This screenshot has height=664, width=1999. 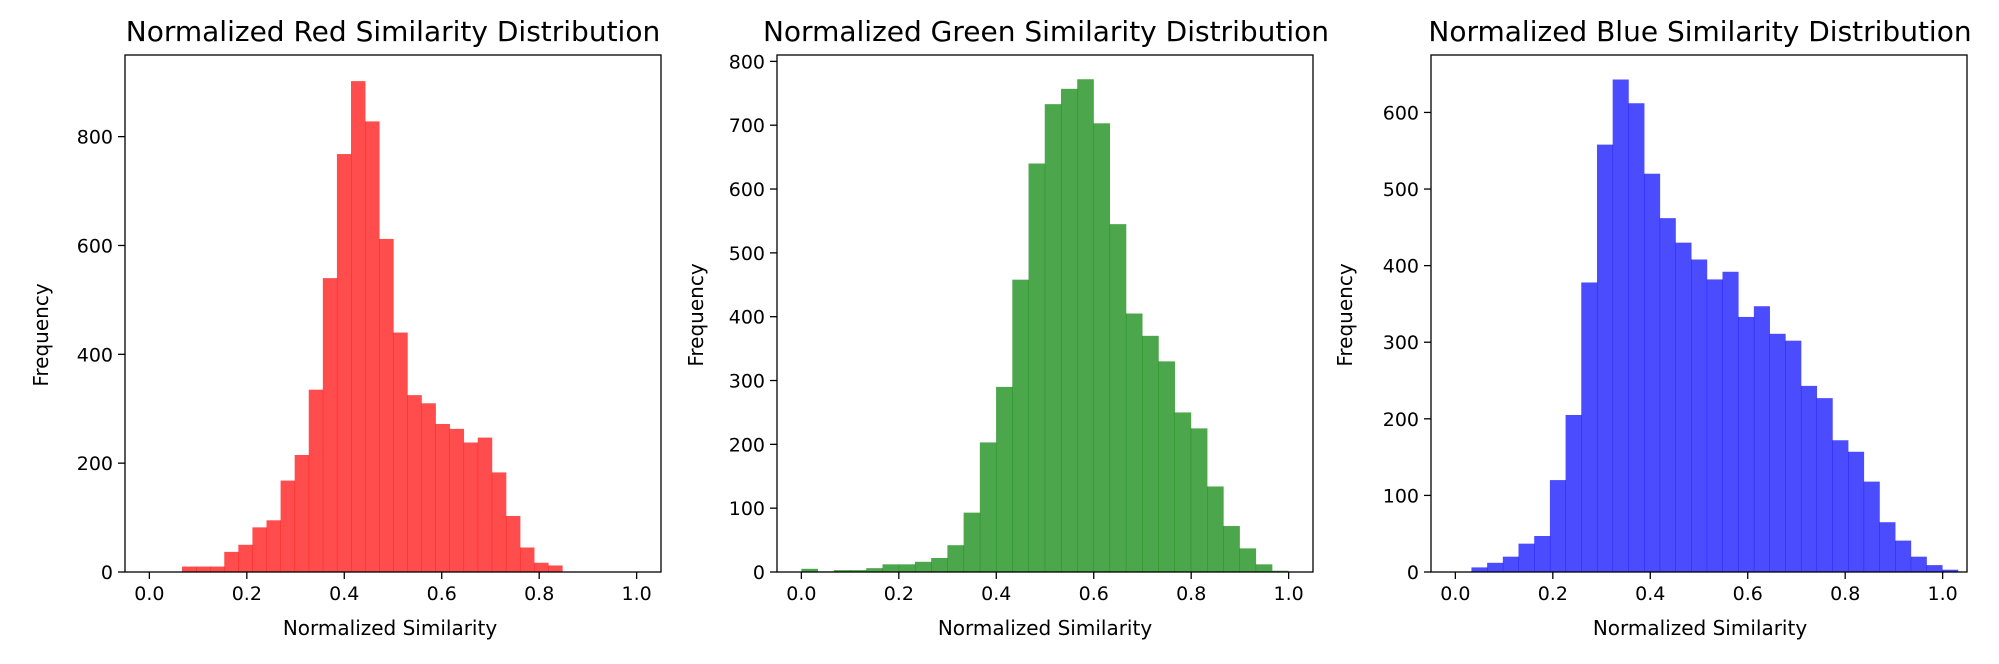 I want to click on chart-title: Normalized Red Similarity Distribution, so click(x=393, y=31).